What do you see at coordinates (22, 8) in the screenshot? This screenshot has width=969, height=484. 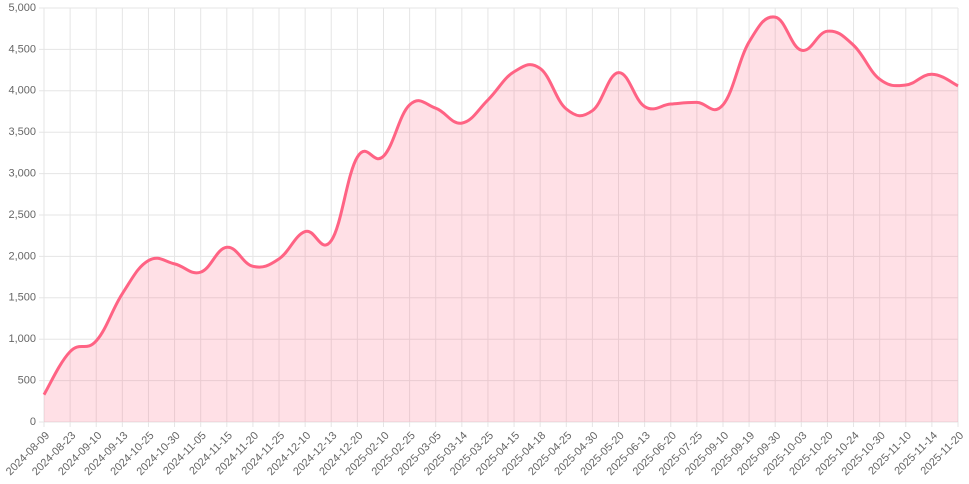 I see `y-tick-label: 5,000` at bounding box center [22, 8].